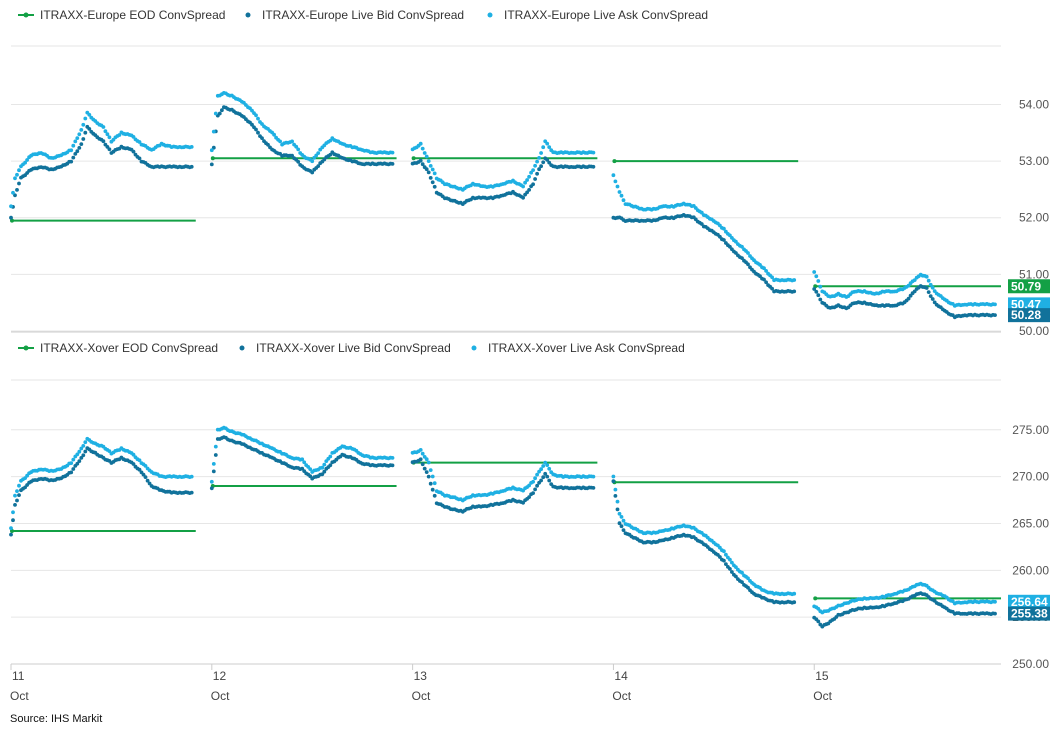  I want to click on legend-item-eod: ITRAXX-Europe EOD ConvSpread, so click(132, 15).